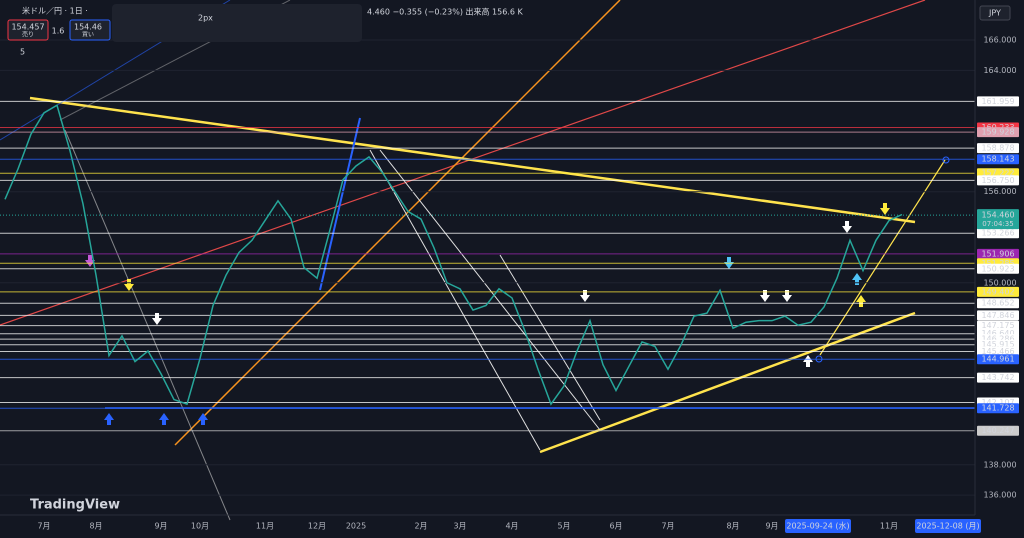  I want to click on x-tick-label: 4月, so click(511, 526).